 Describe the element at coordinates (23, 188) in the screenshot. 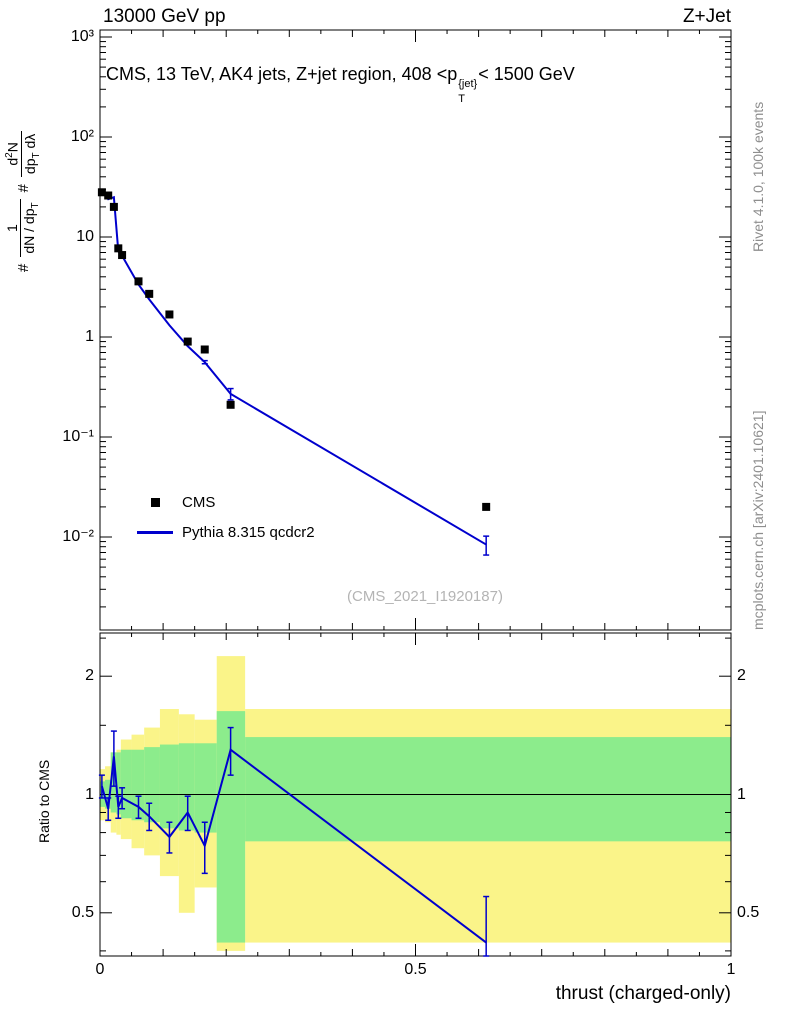

I see `ylabel-hash-2: #` at that location.